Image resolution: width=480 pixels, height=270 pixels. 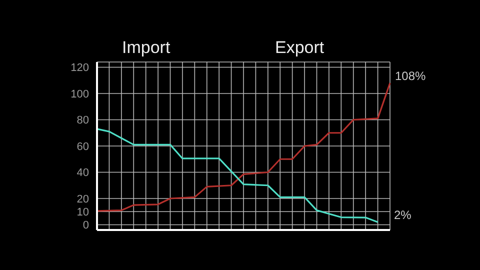 What do you see at coordinates (82, 212) in the screenshot?
I see `y-tick-label: 10` at bounding box center [82, 212].